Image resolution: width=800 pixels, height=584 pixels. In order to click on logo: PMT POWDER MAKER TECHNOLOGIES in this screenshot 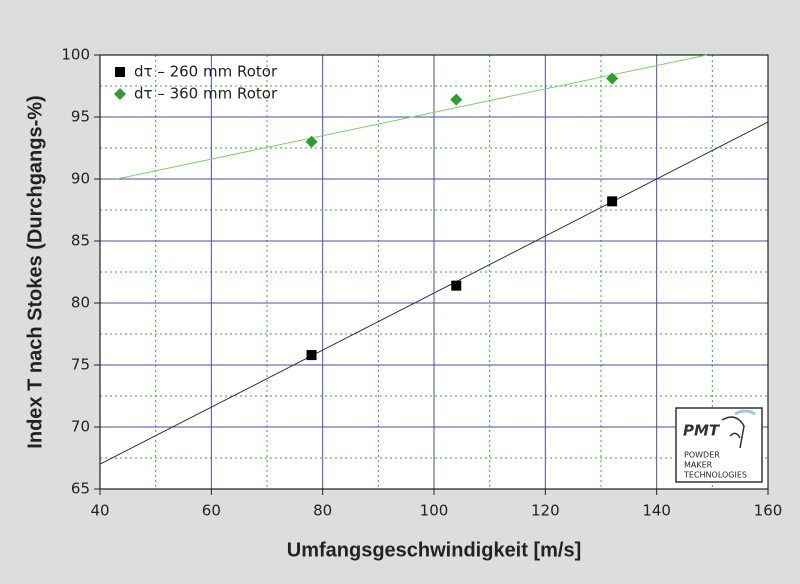, I will do `click(719, 445)`.